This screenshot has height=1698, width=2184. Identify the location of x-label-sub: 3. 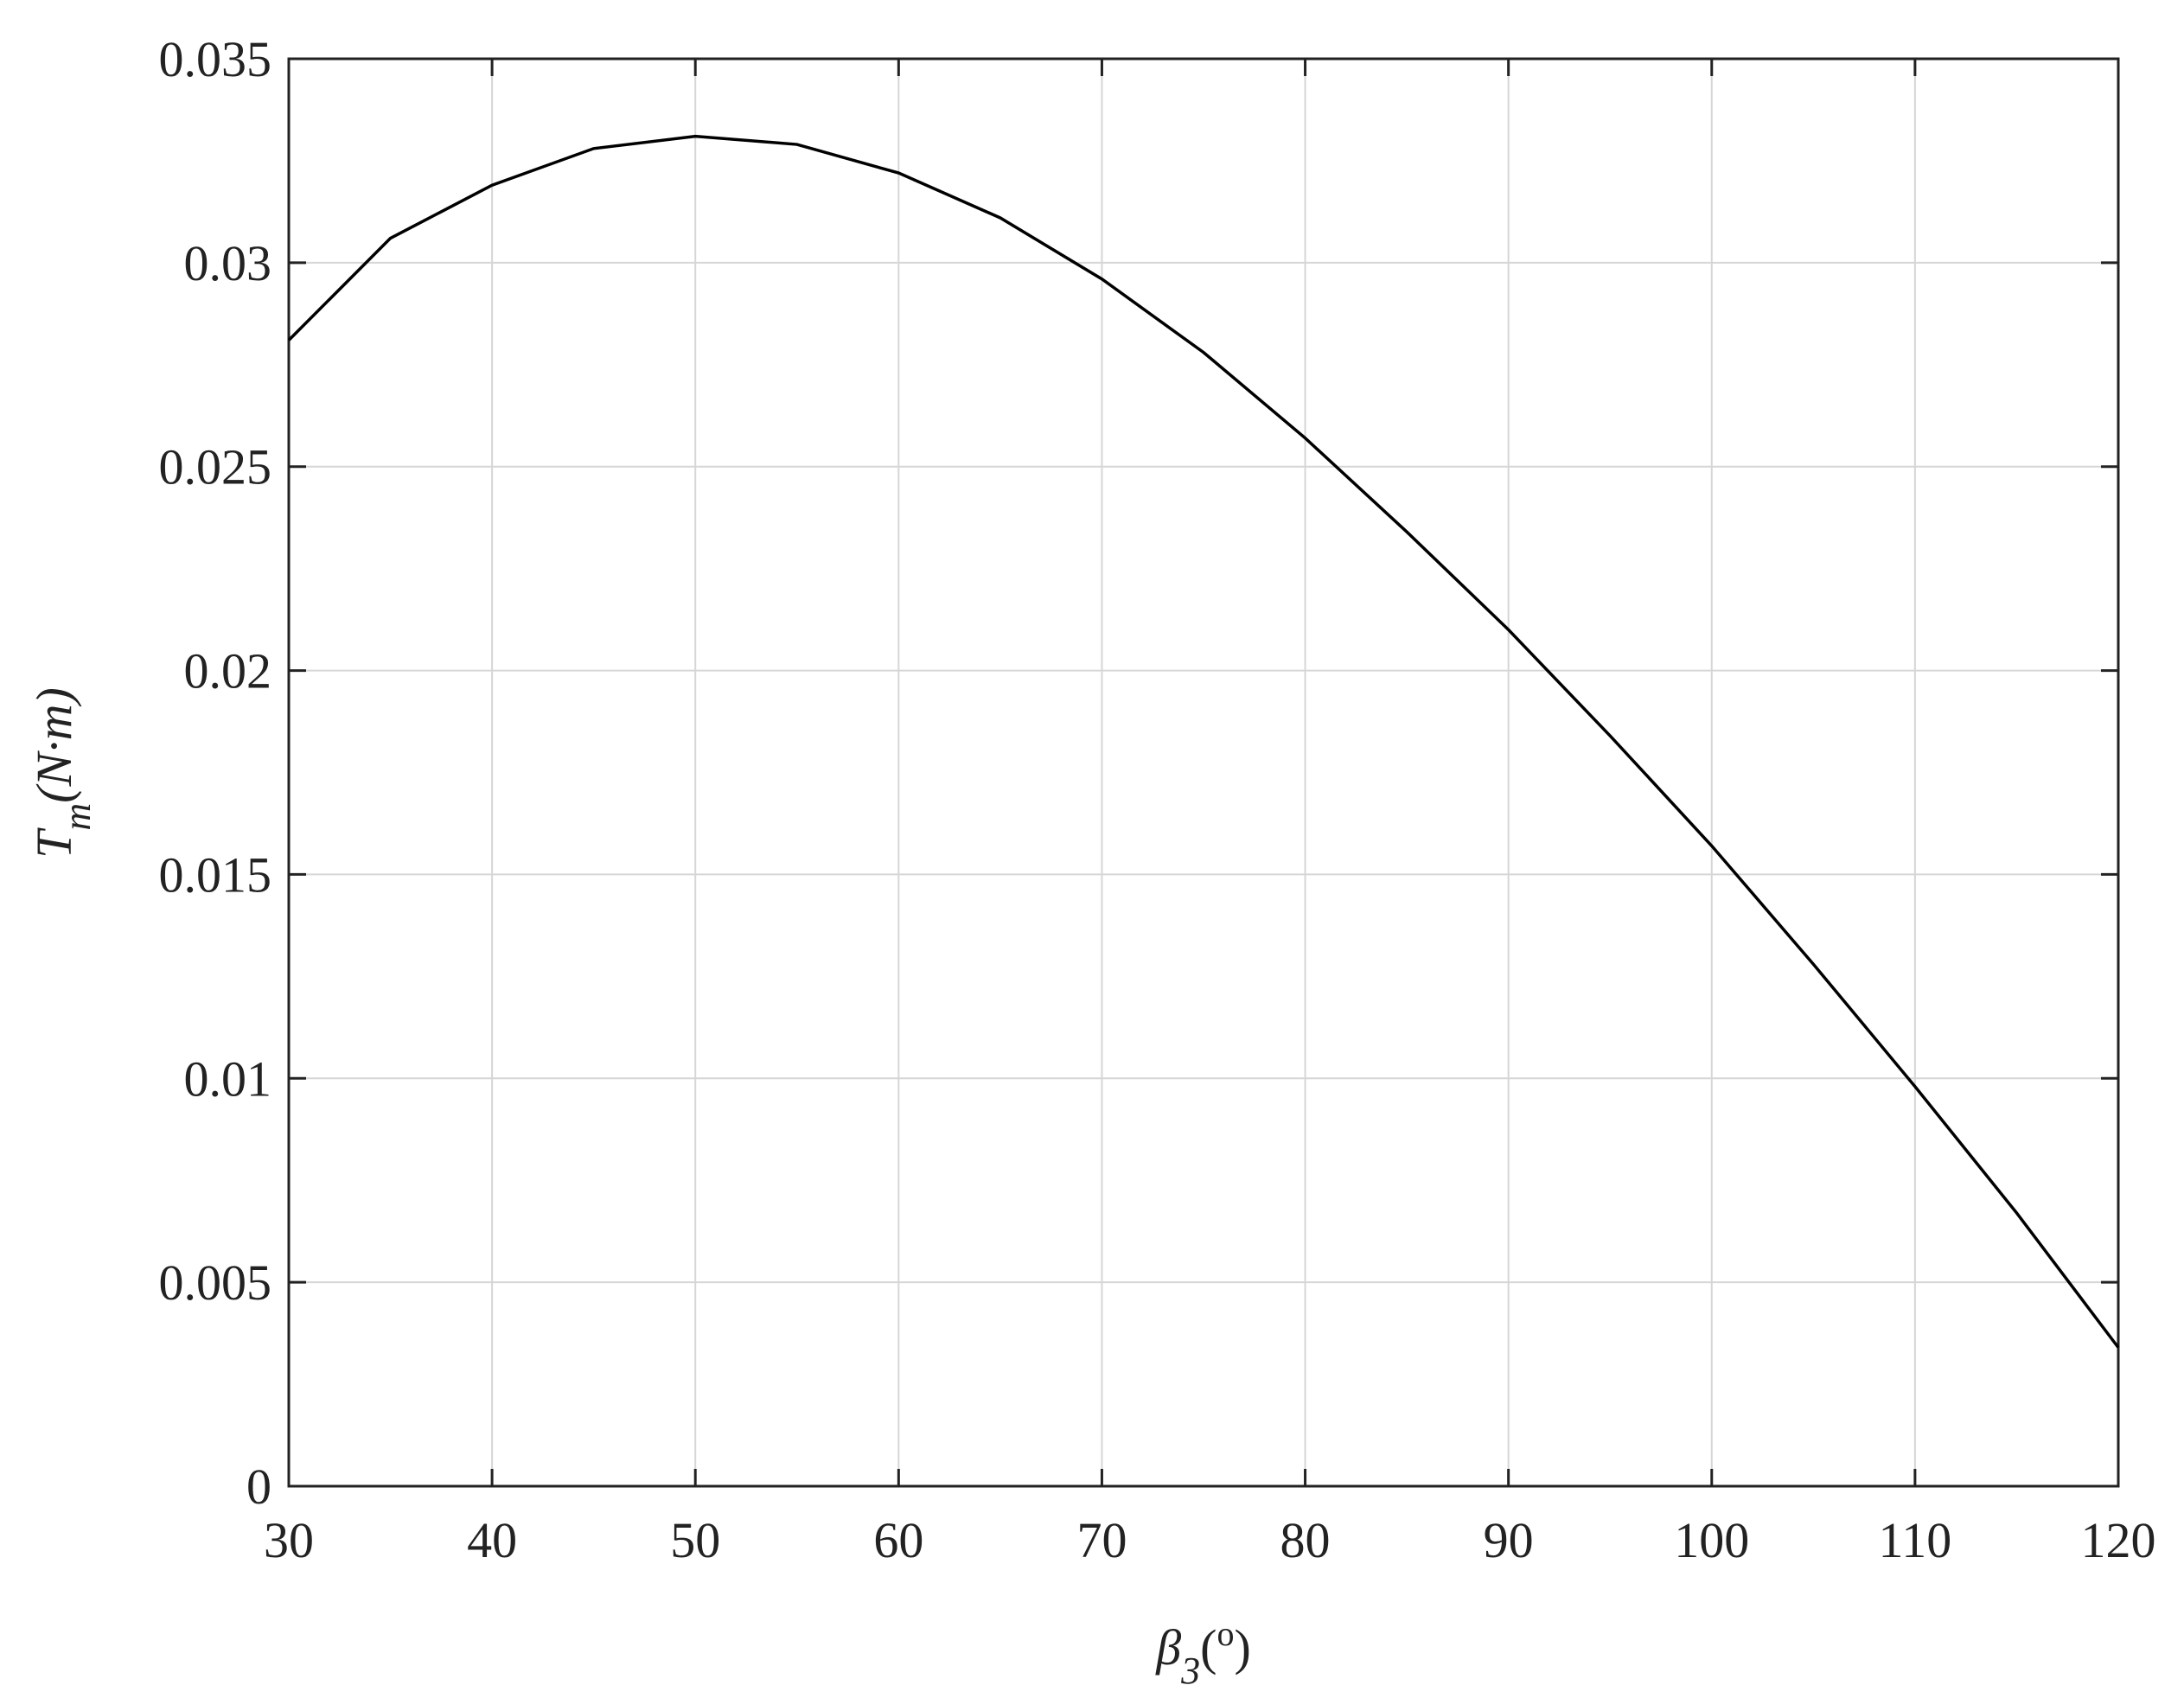
(1190, 1671).